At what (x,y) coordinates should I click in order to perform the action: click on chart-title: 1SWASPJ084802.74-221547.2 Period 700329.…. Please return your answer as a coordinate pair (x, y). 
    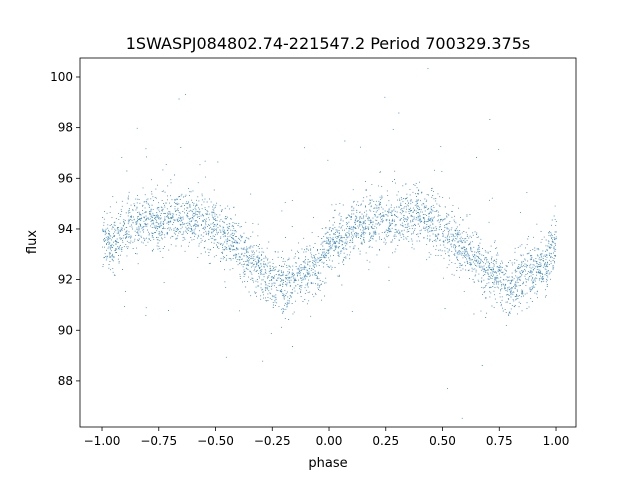
    Looking at the image, I should click on (328, 43).